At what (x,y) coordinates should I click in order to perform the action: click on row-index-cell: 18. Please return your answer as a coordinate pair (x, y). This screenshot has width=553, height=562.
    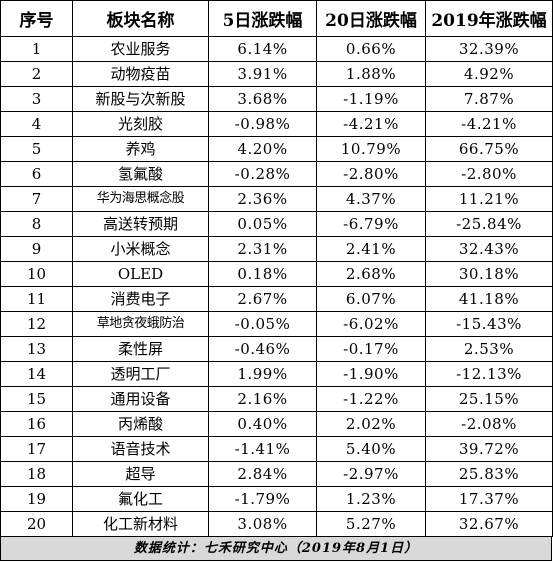
    Looking at the image, I should click on (36, 474).